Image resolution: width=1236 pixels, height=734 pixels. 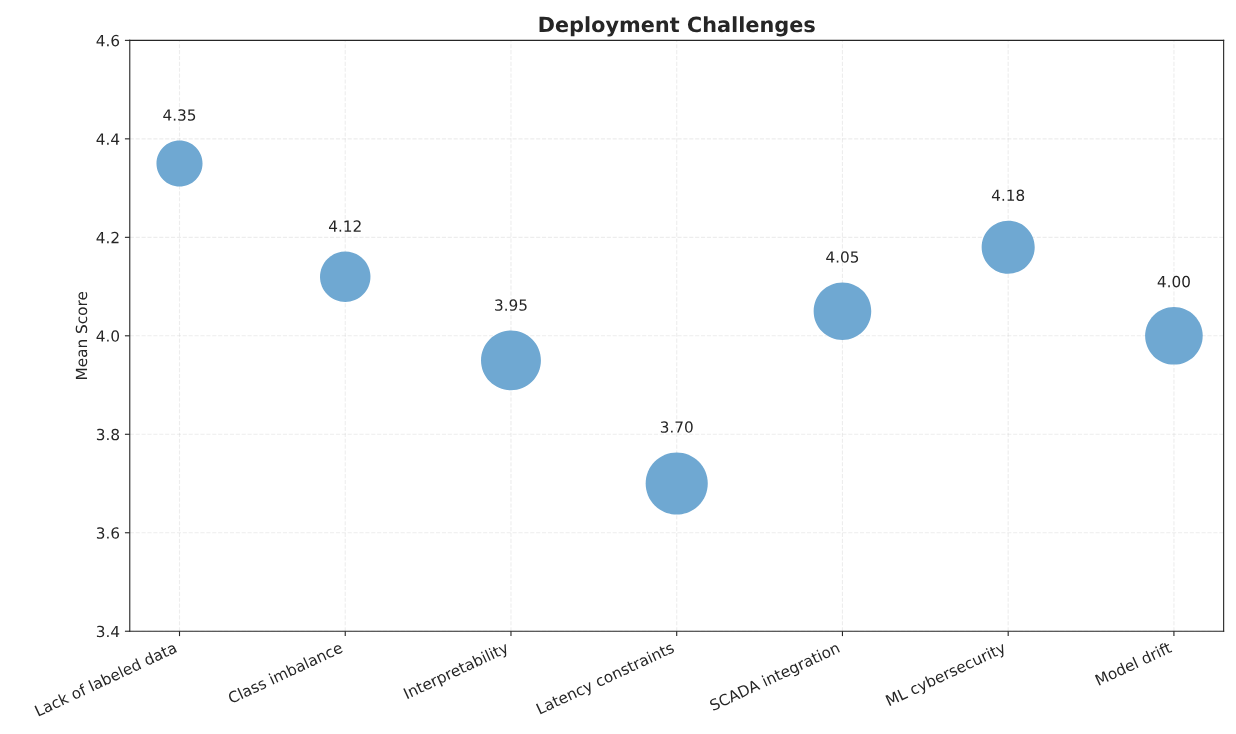 I want to click on data-label: 4.00, so click(x=1173, y=281).